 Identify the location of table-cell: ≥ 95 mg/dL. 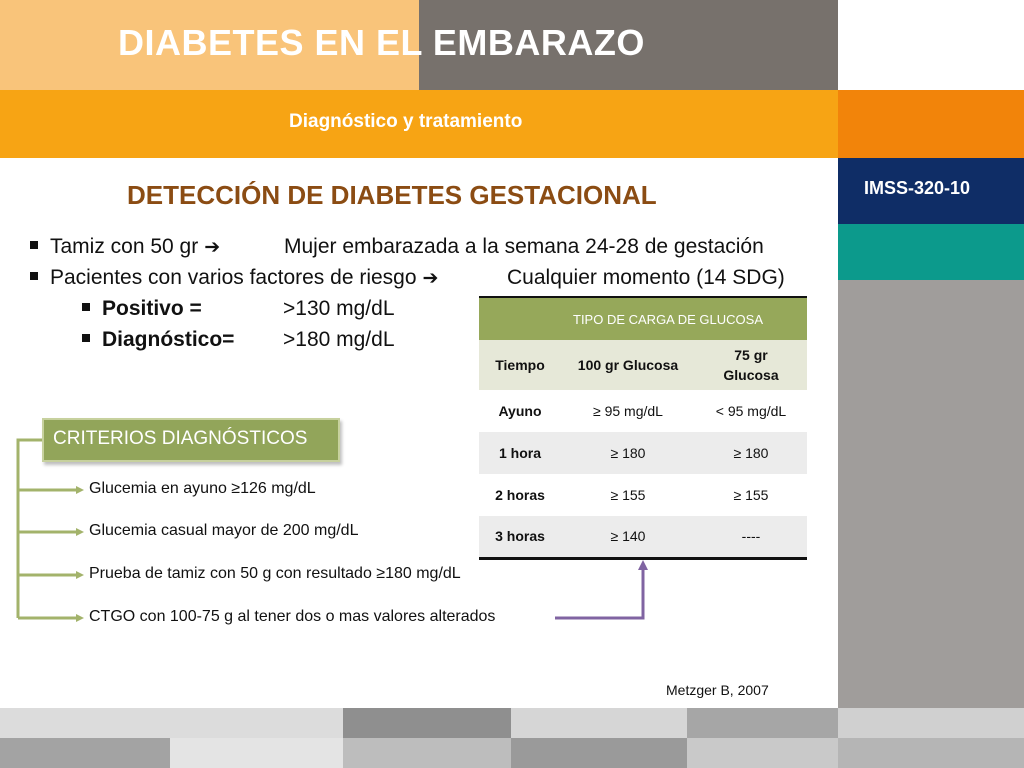
(628, 411).